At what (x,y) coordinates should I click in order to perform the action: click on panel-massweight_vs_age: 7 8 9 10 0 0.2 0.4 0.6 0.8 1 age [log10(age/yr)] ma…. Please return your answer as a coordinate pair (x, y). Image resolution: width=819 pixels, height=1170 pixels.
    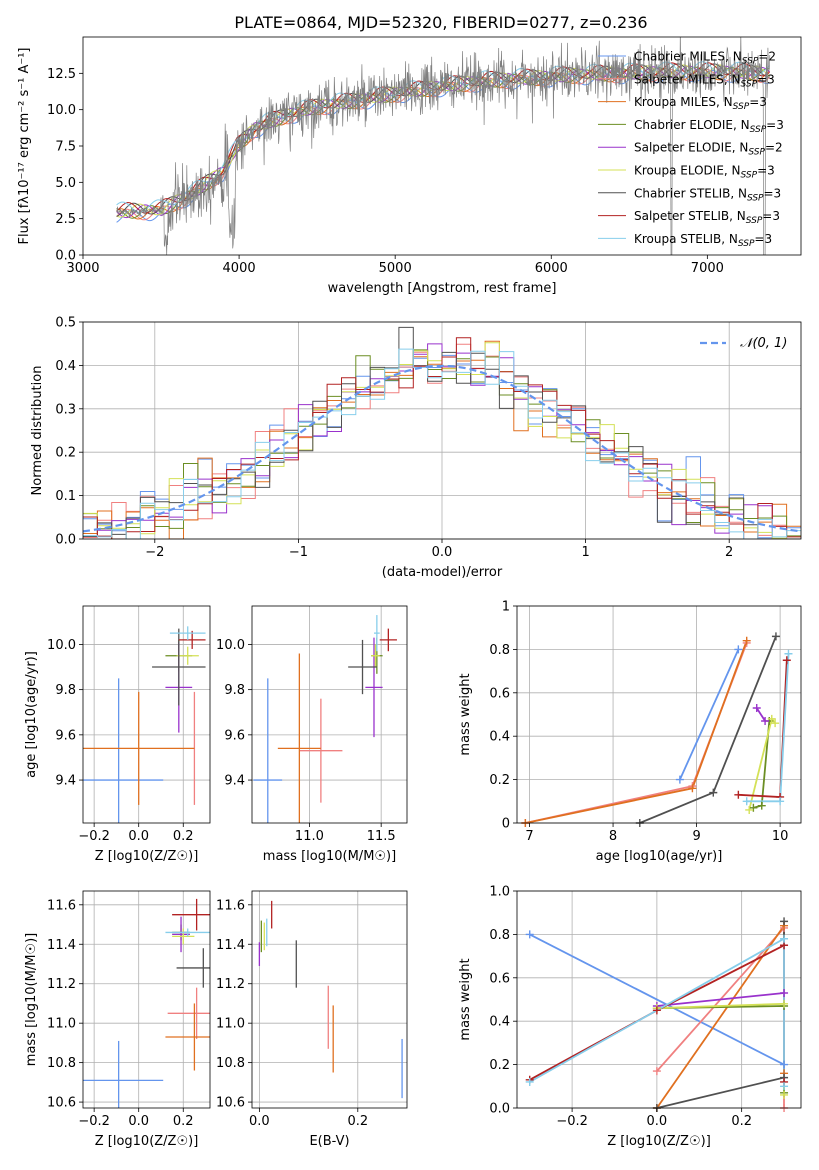
    Looking at the image, I should click on (630, 732).